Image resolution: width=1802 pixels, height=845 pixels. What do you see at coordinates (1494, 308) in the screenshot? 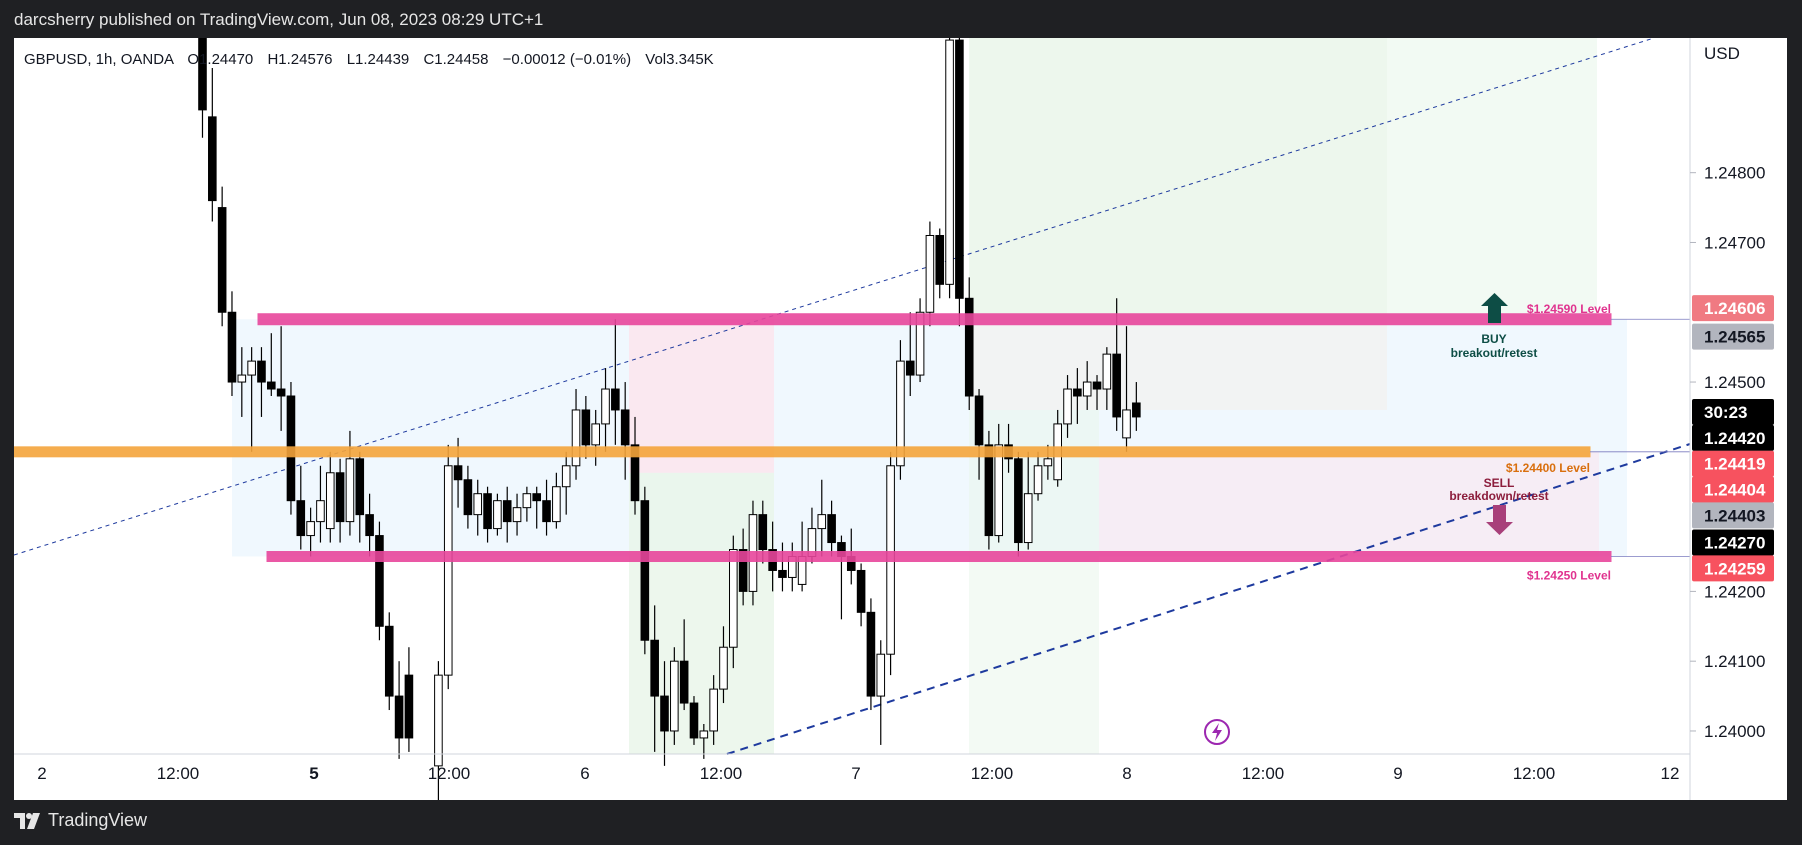
I see `buy-arrow-icon` at bounding box center [1494, 308].